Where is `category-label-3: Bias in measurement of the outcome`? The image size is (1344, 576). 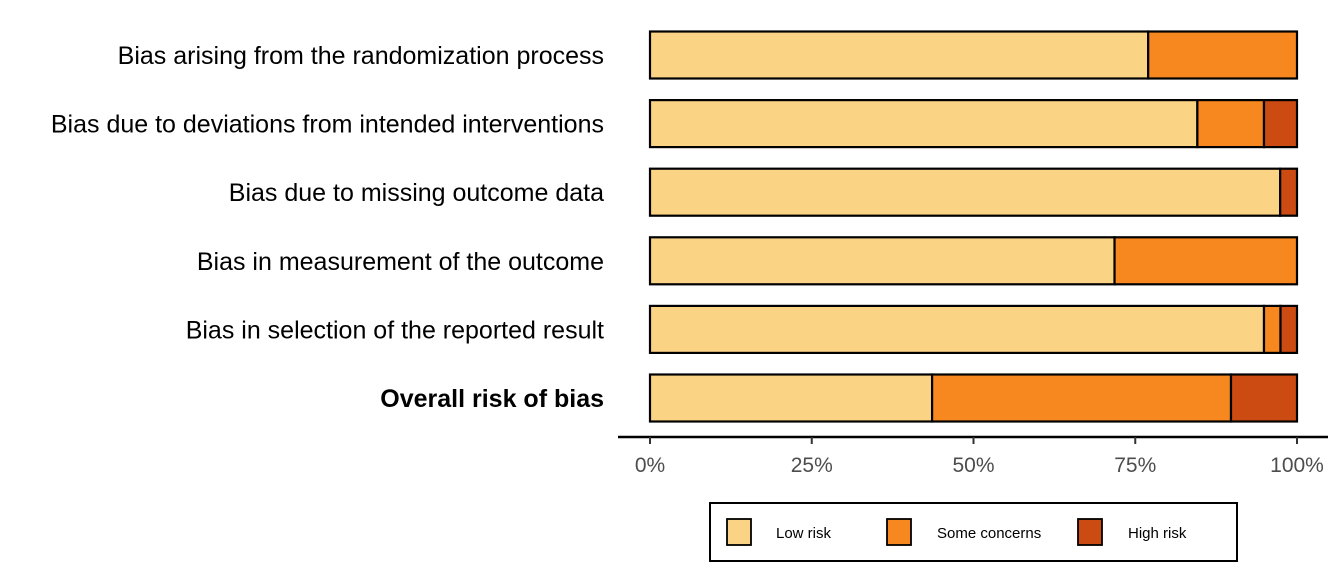 category-label-3: Bias in measurement of the outcome is located at coordinates (400, 262).